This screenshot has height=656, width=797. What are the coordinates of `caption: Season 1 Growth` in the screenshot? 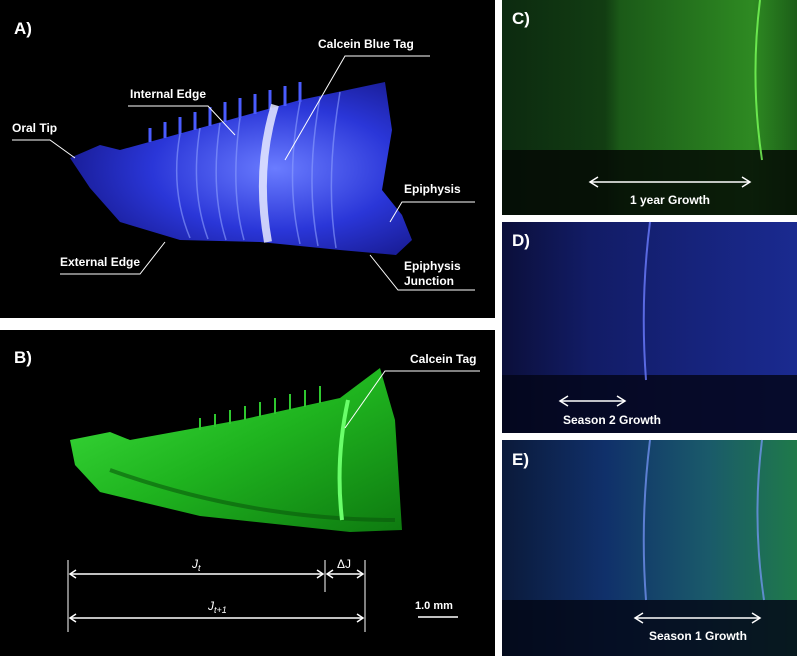 It's located at (698, 636).